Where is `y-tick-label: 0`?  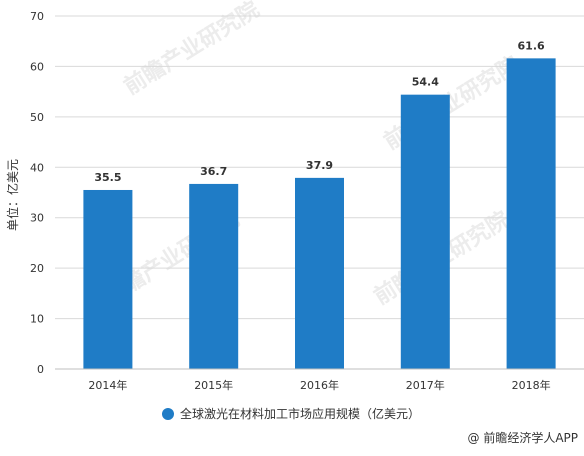 y-tick-label: 0 is located at coordinates (40, 369).